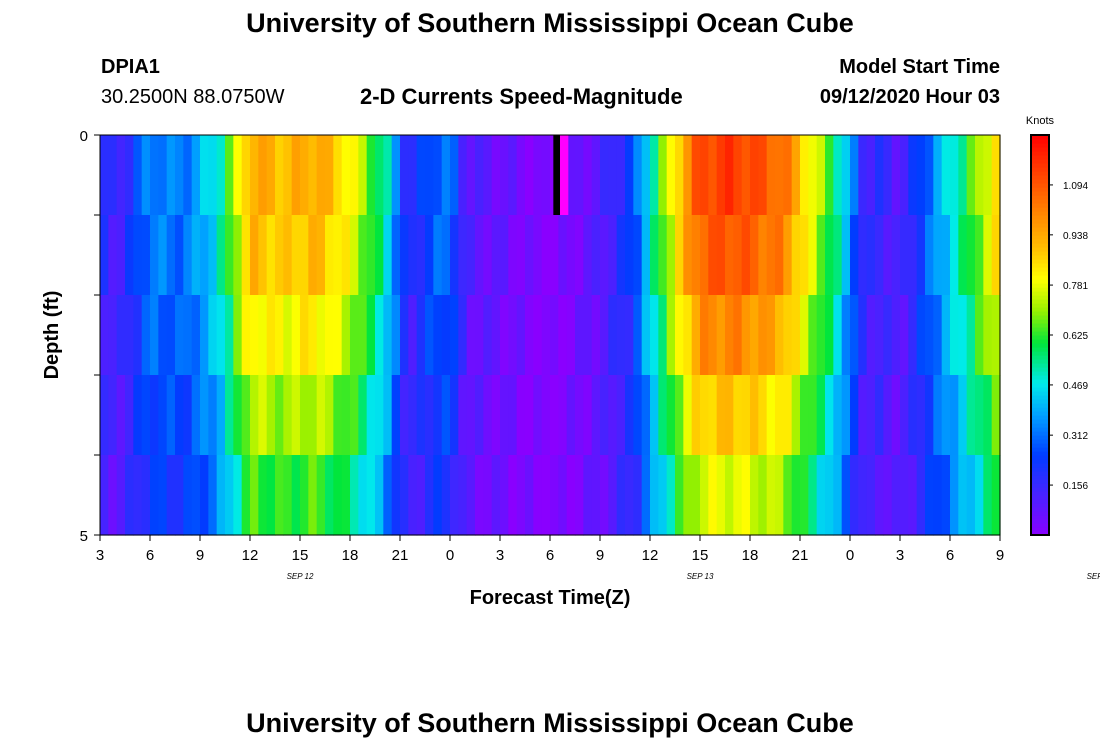 Image resolution: width=1100 pixels, height=750 pixels. I want to click on anomaly-cell, so click(564, 175).